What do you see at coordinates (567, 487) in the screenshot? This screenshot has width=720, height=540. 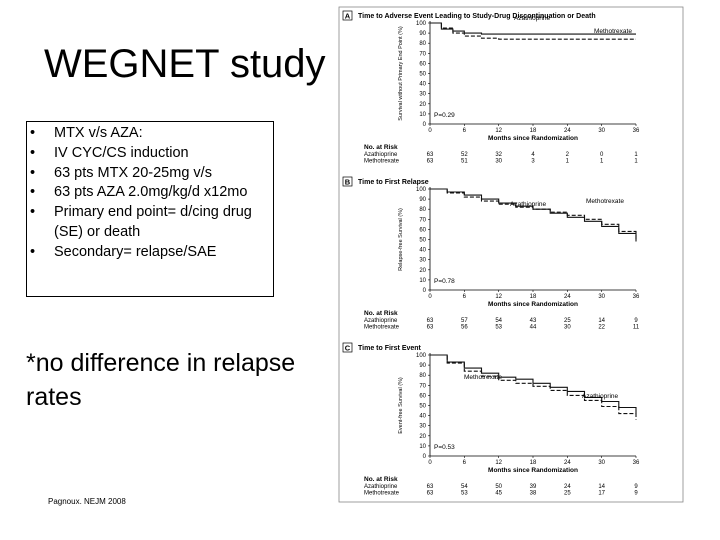 I see `at-risk-value: 24` at bounding box center [567, 487].